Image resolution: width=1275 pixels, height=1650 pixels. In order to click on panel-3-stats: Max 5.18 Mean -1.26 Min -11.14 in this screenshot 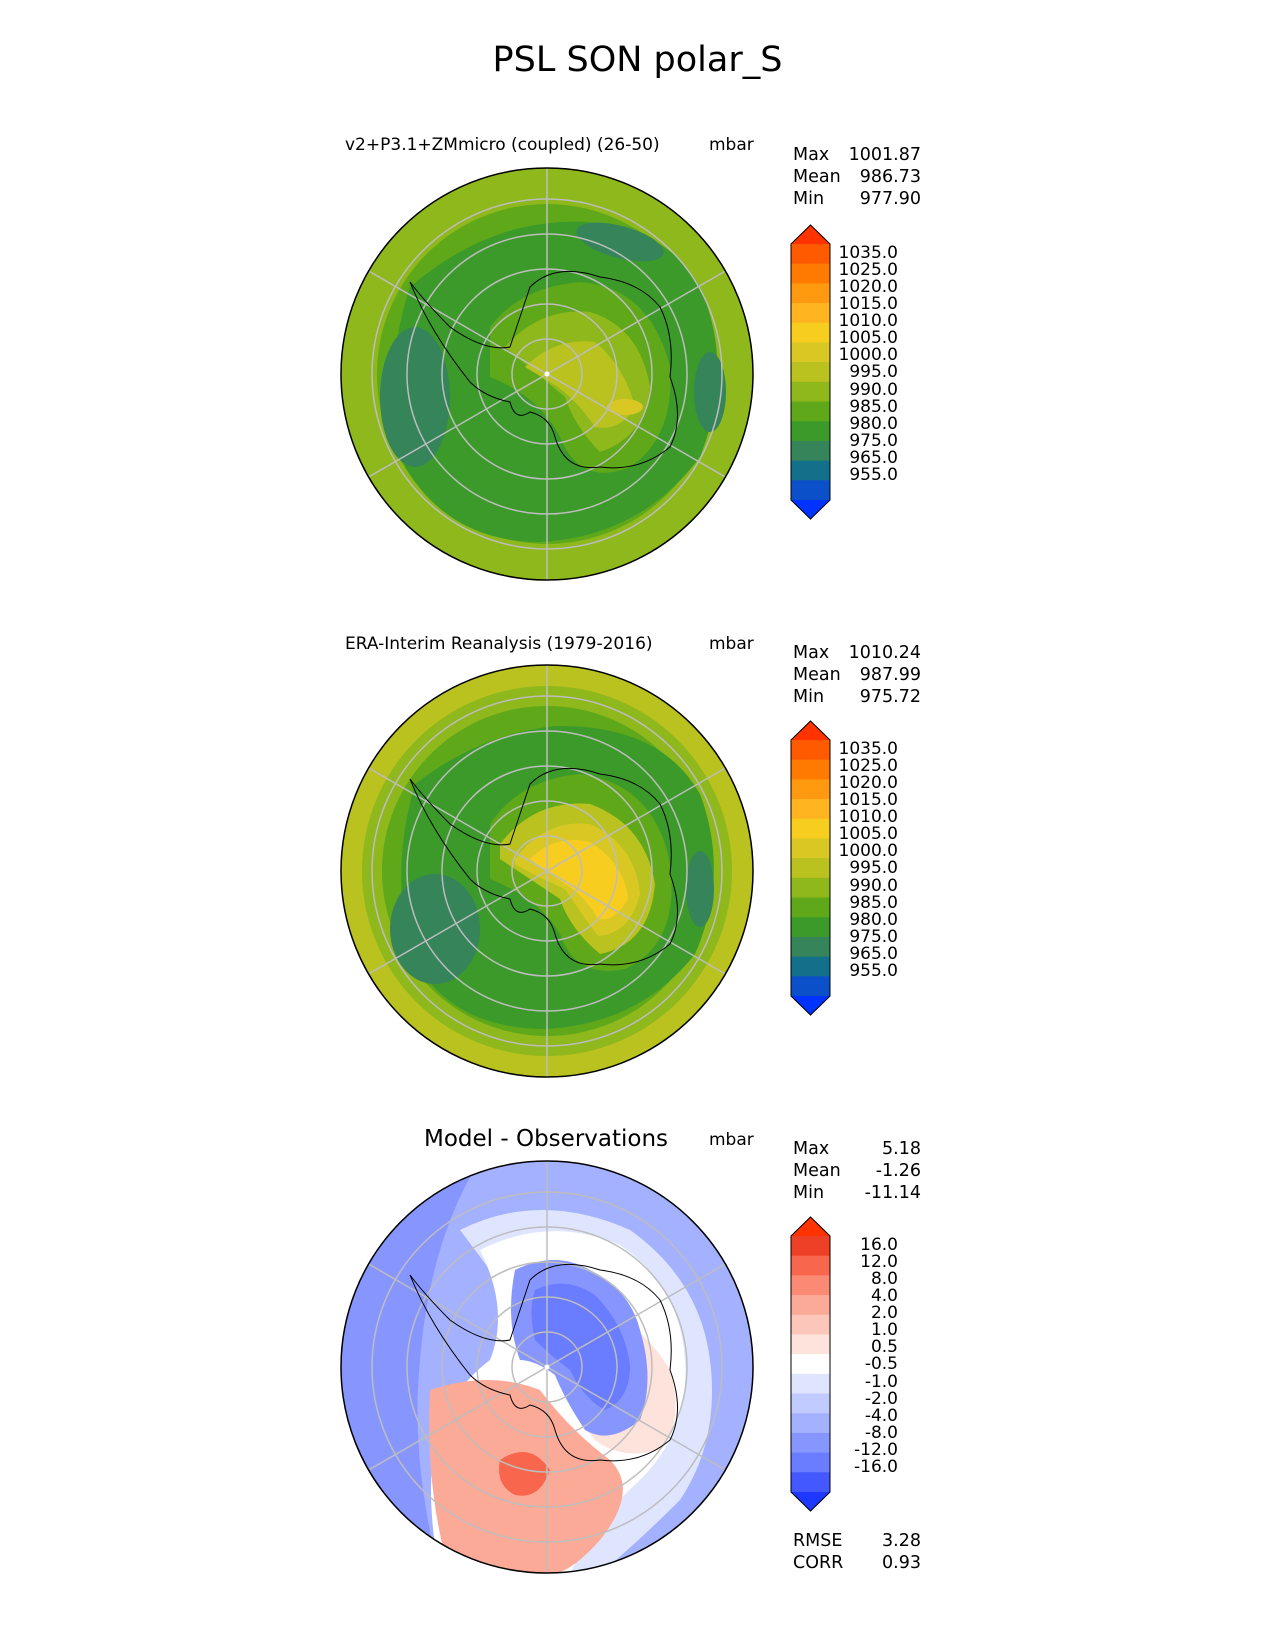, I will do `click(857, 1171)`.